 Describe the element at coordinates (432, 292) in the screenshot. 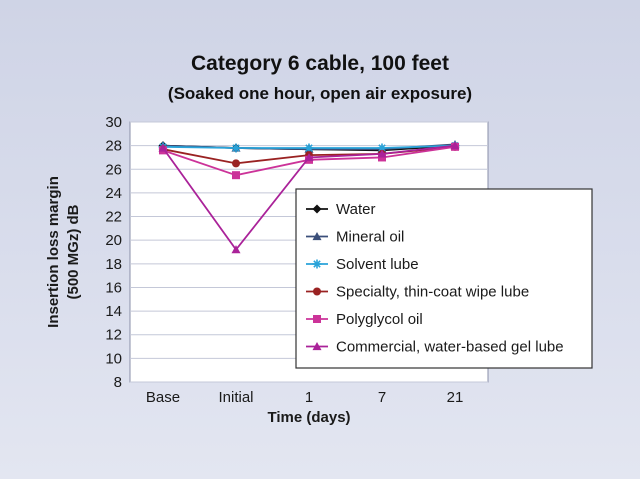

I see `legend-label: Specialty, thin-coat wipe lube` at that location.